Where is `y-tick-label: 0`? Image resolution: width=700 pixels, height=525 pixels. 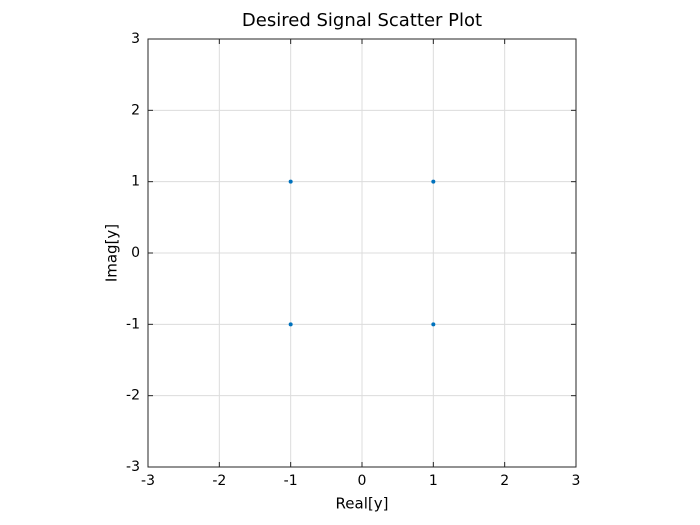 y-tick-label: 0 is located at coordinates (135, 253).